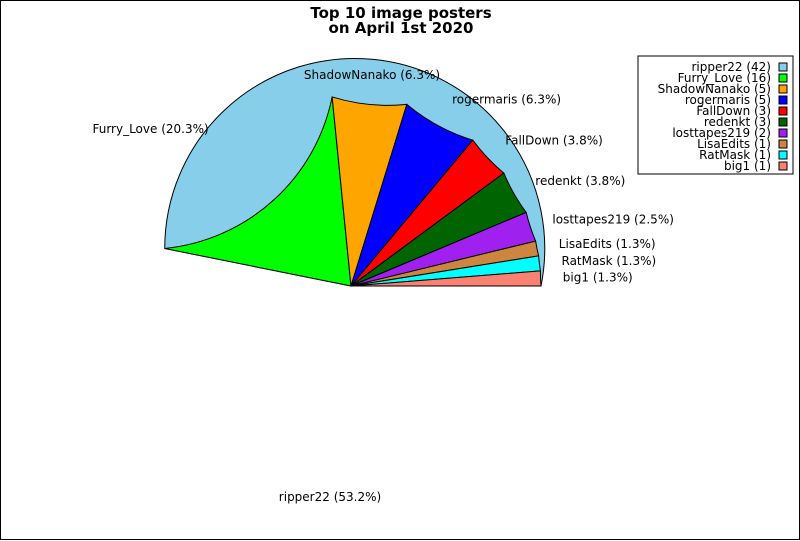 The image size is (800, 541). What do you see at coordinates (724, 78) in the screenshot?
I see `legend-label-furry-love: Furry_Love (16)` at bounding box center [724, 78].